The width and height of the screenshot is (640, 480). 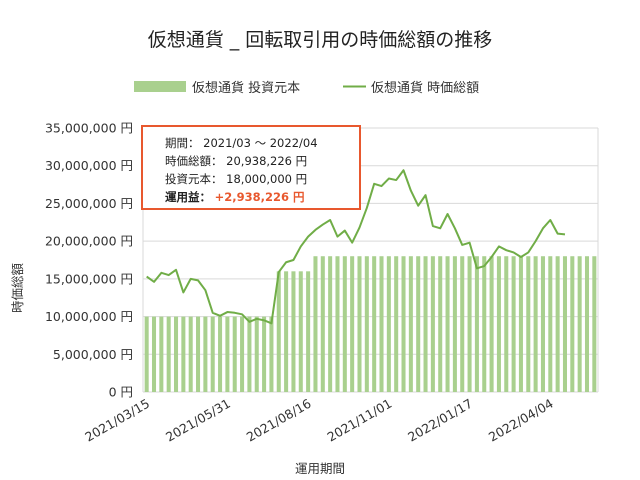 I want to click on profit-value: +2,938,226 円, so click(x=259, y=197).